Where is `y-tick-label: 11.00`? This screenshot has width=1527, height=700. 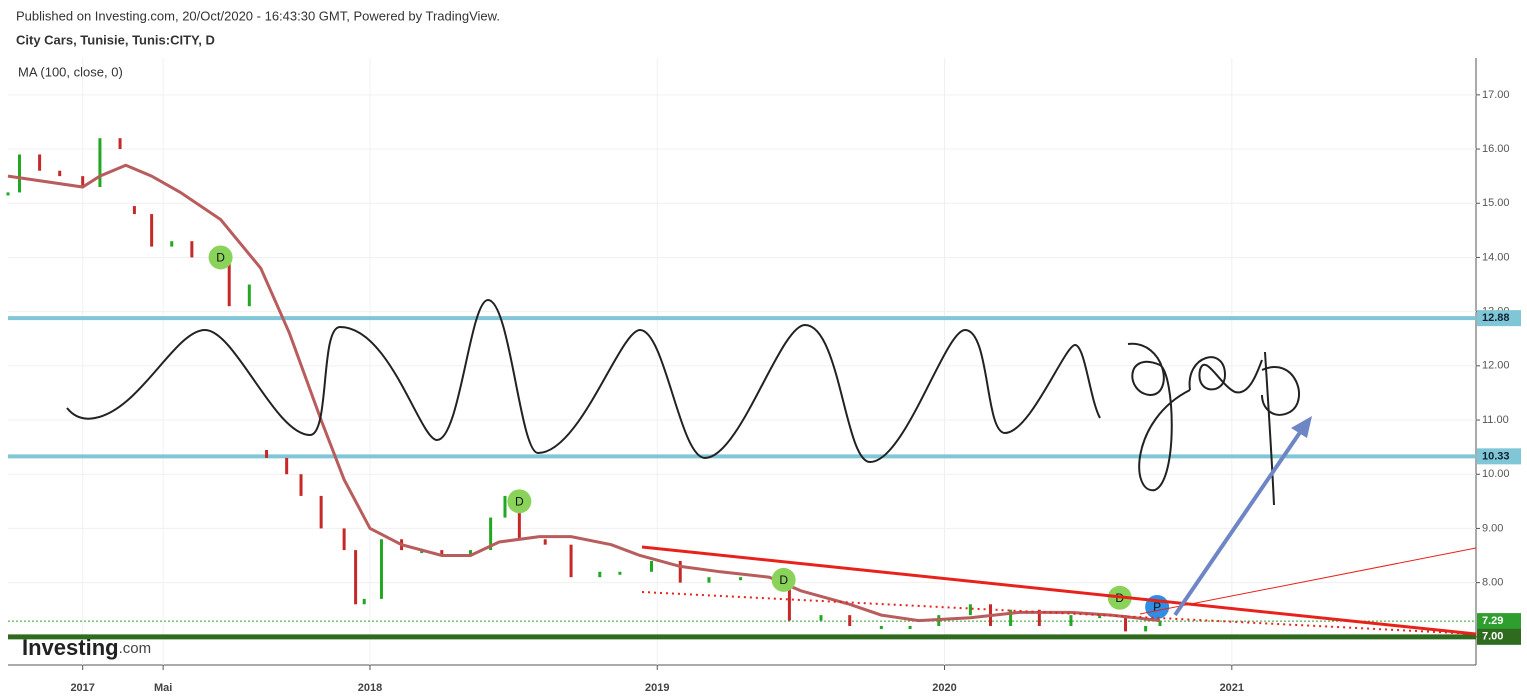 y-tick-label: 11.00 is located at coordinates (1495, 420).